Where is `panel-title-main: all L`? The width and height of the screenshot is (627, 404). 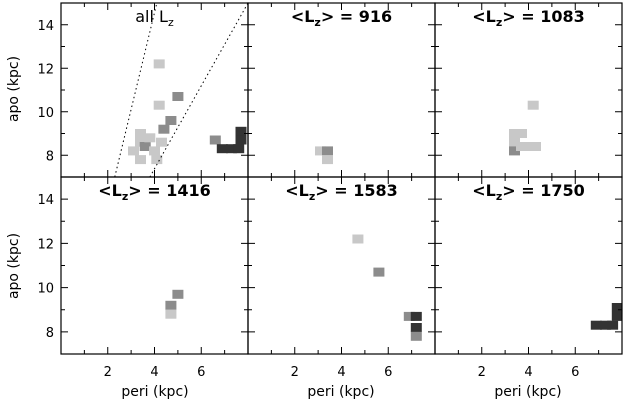 panel-title-main: all L is located at coordinates (151, 16).